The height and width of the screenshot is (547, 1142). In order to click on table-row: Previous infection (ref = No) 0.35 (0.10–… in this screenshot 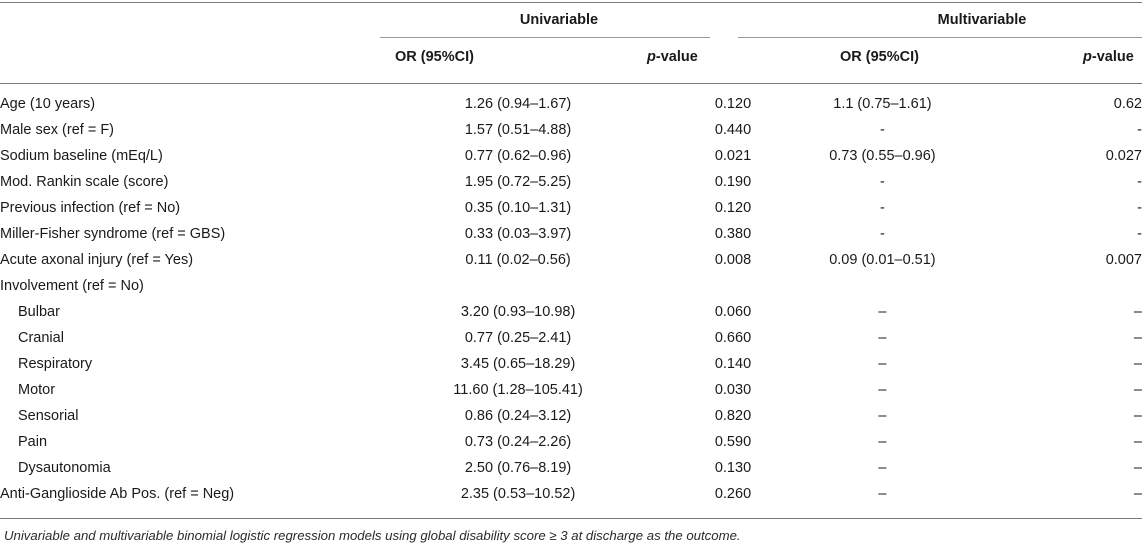, I will do `click(571, 208)`.